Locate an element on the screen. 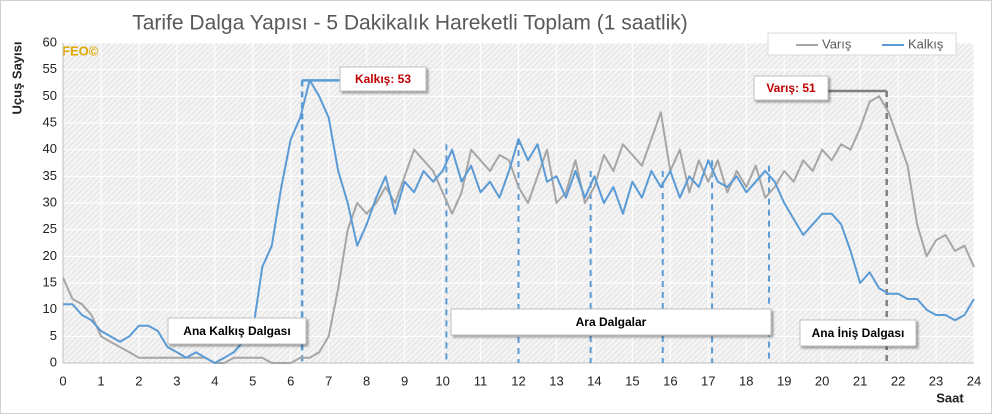  watermark: FEO© is located at coordinates (80, 50).